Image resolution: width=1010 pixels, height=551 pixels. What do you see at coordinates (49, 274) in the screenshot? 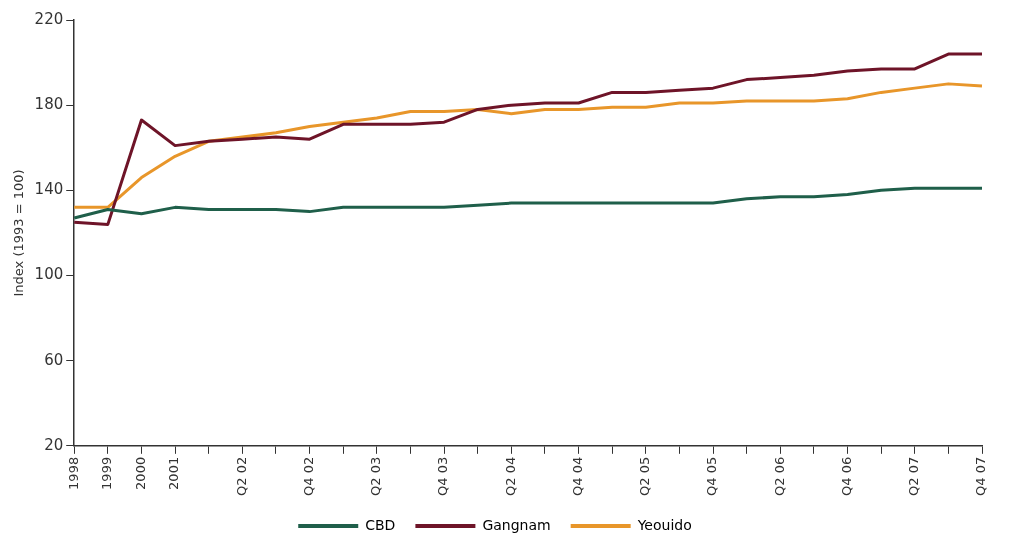
I see `y-tick-label: 100` at bounding box center [49, 274].